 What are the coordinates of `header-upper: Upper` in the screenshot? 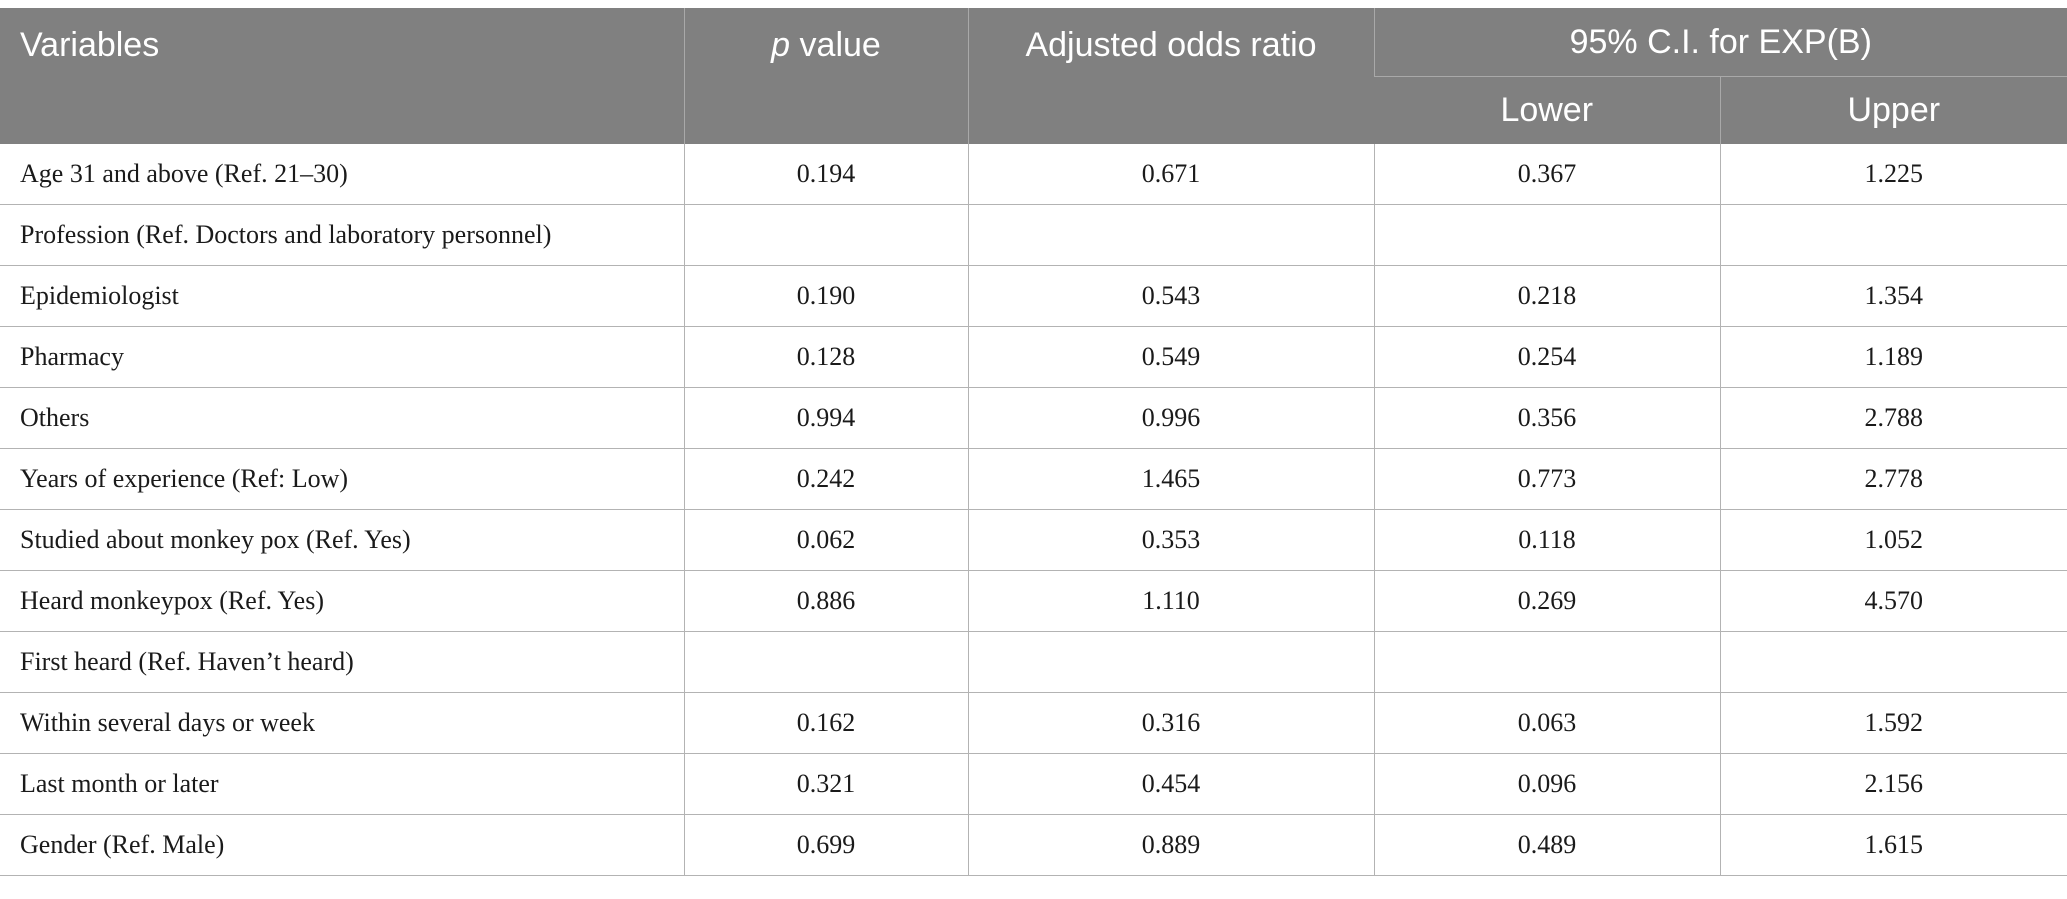 It's located at (1893, 110).